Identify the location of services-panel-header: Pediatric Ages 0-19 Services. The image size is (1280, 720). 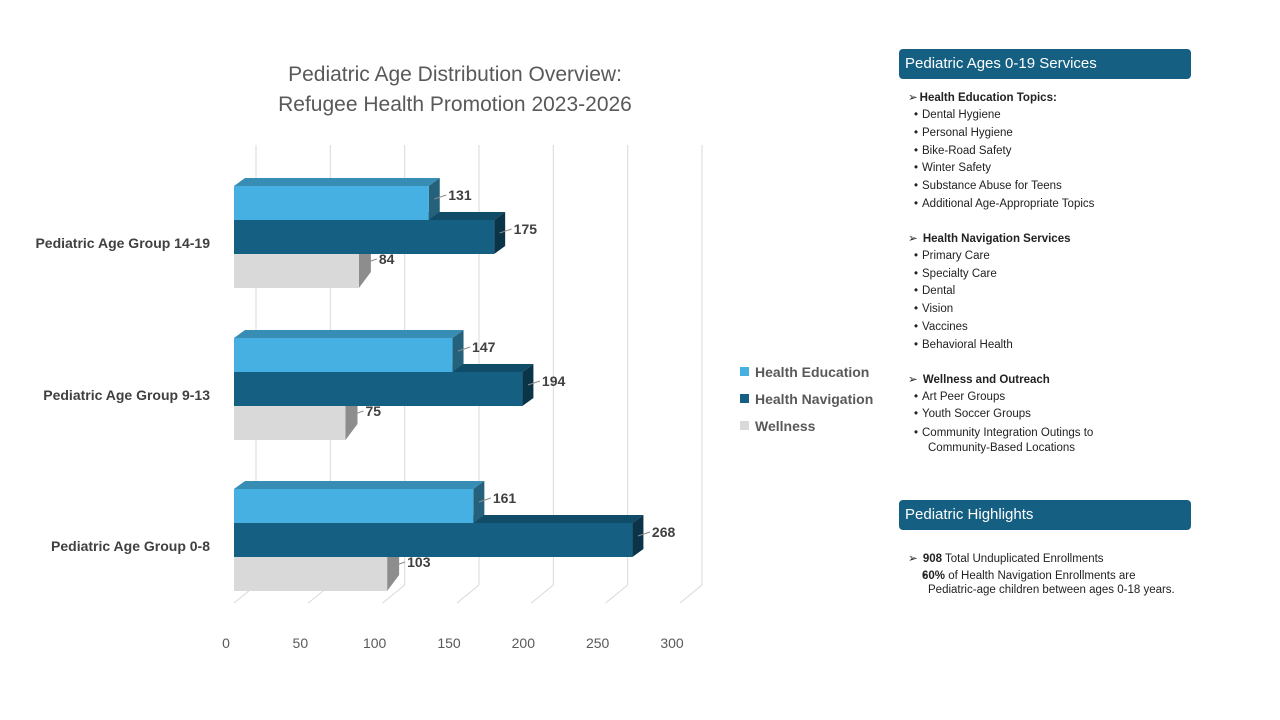
(1045, 64).